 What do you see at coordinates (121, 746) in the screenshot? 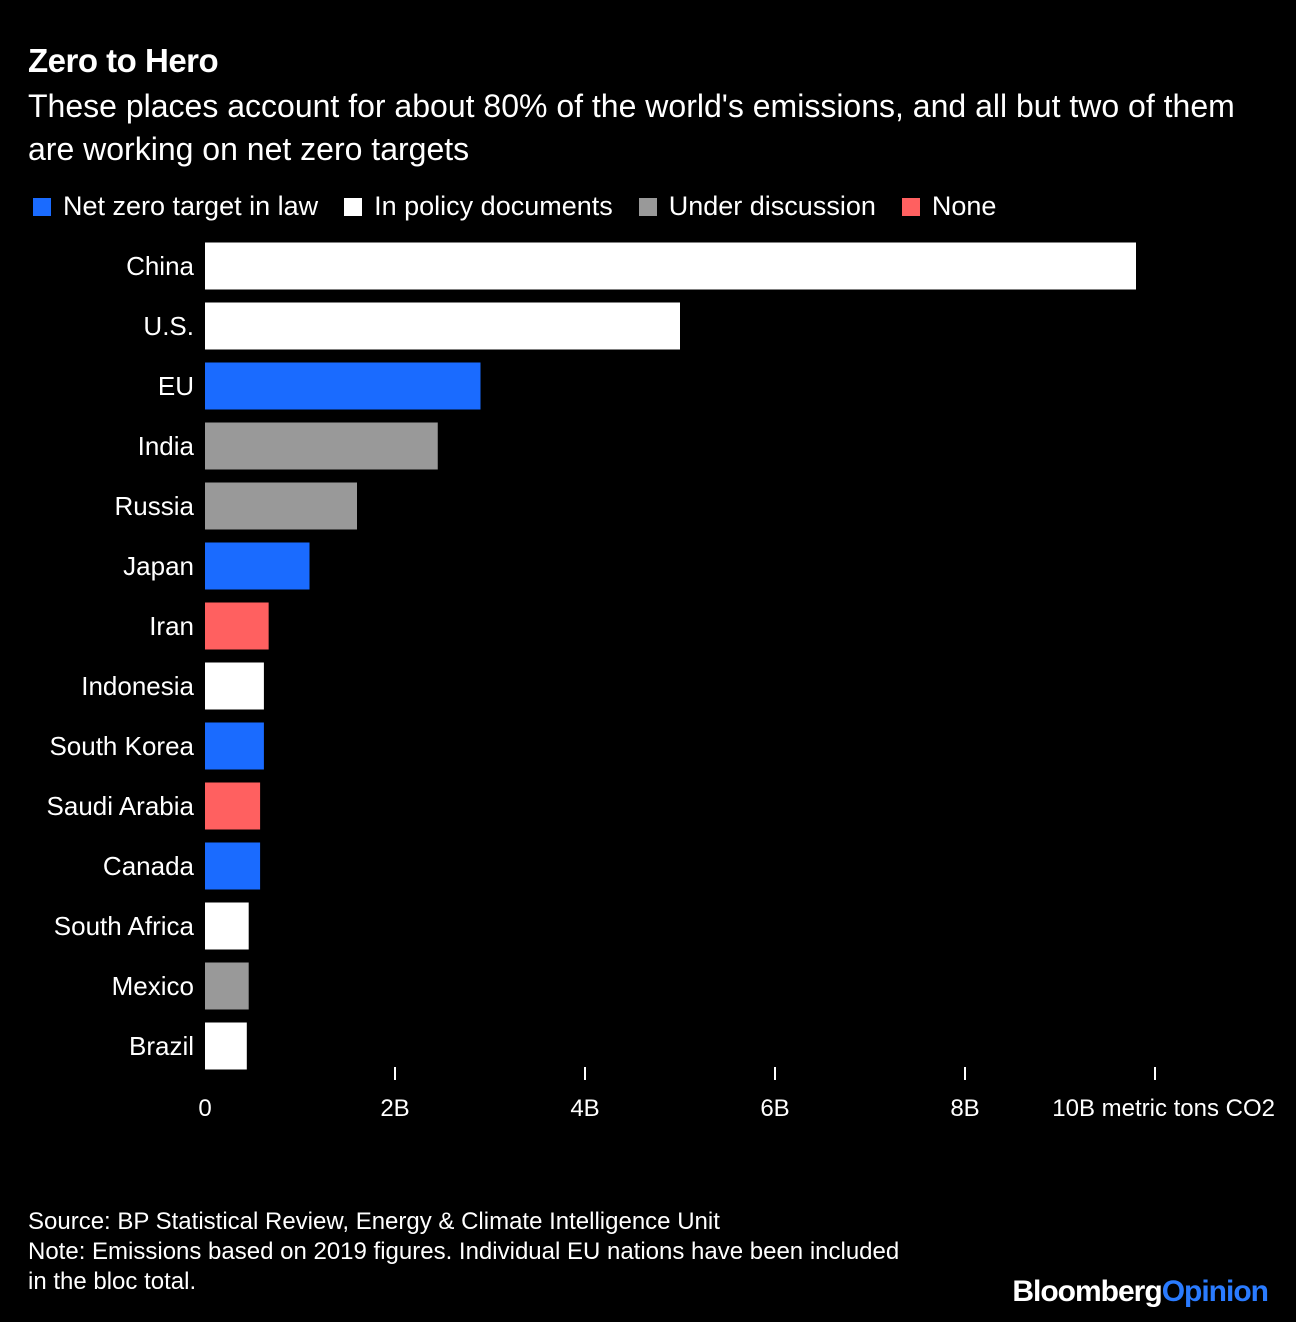
I see `category-label: South Korea` at bounding box center [121, 746].